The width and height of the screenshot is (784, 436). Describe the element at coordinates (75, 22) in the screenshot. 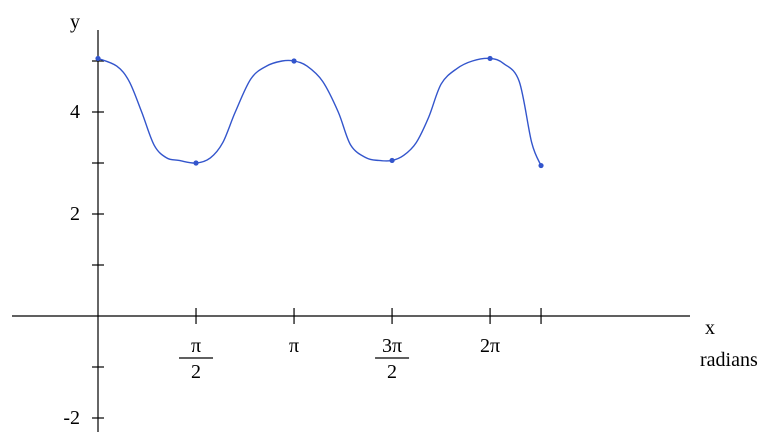

I see `y-axis-label: y` at that location.